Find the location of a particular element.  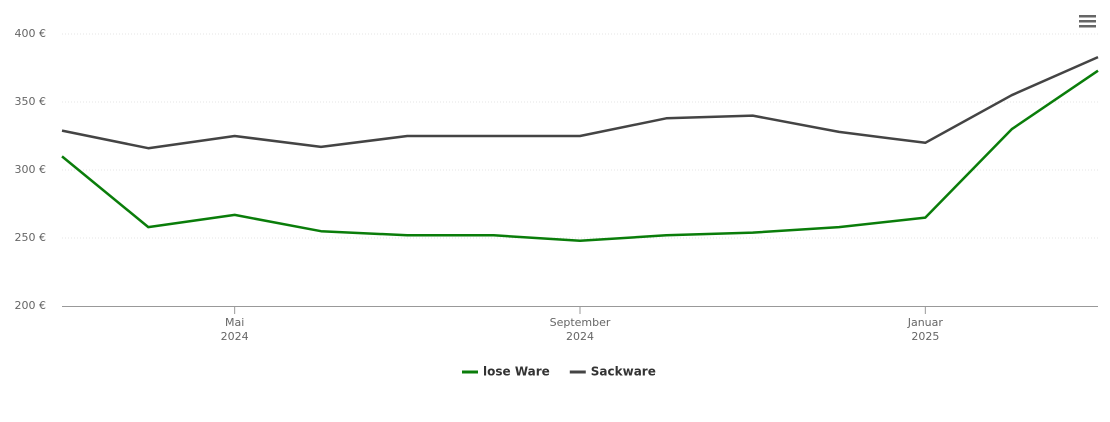

y-tick-label: 400 € is located at coordinates (31, 33).